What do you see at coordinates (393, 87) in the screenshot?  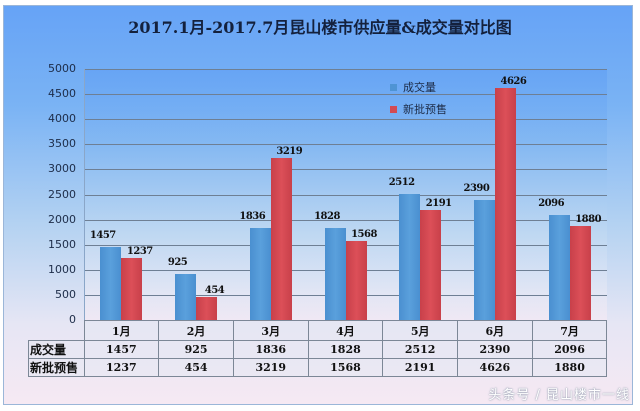 I see `legend-swatch-blue` at bounding box center [393, 87].